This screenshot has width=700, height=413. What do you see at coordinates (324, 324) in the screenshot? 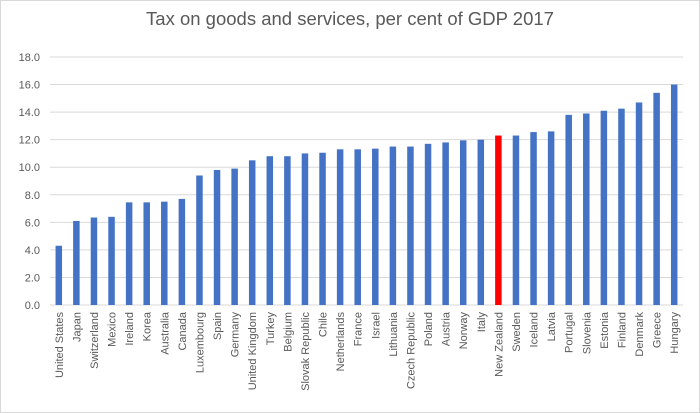
I see `x-tick-label: Chile` at bounding box center [324, 324].